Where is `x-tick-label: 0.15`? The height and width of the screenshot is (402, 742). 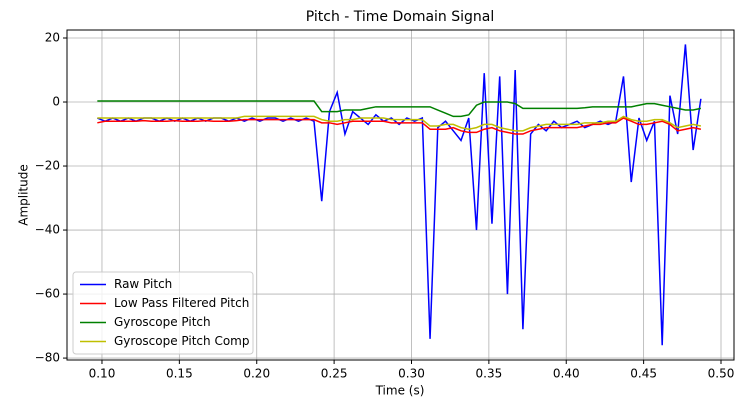 x-tick-label: 0.15 is located at coordinates (179, 374).